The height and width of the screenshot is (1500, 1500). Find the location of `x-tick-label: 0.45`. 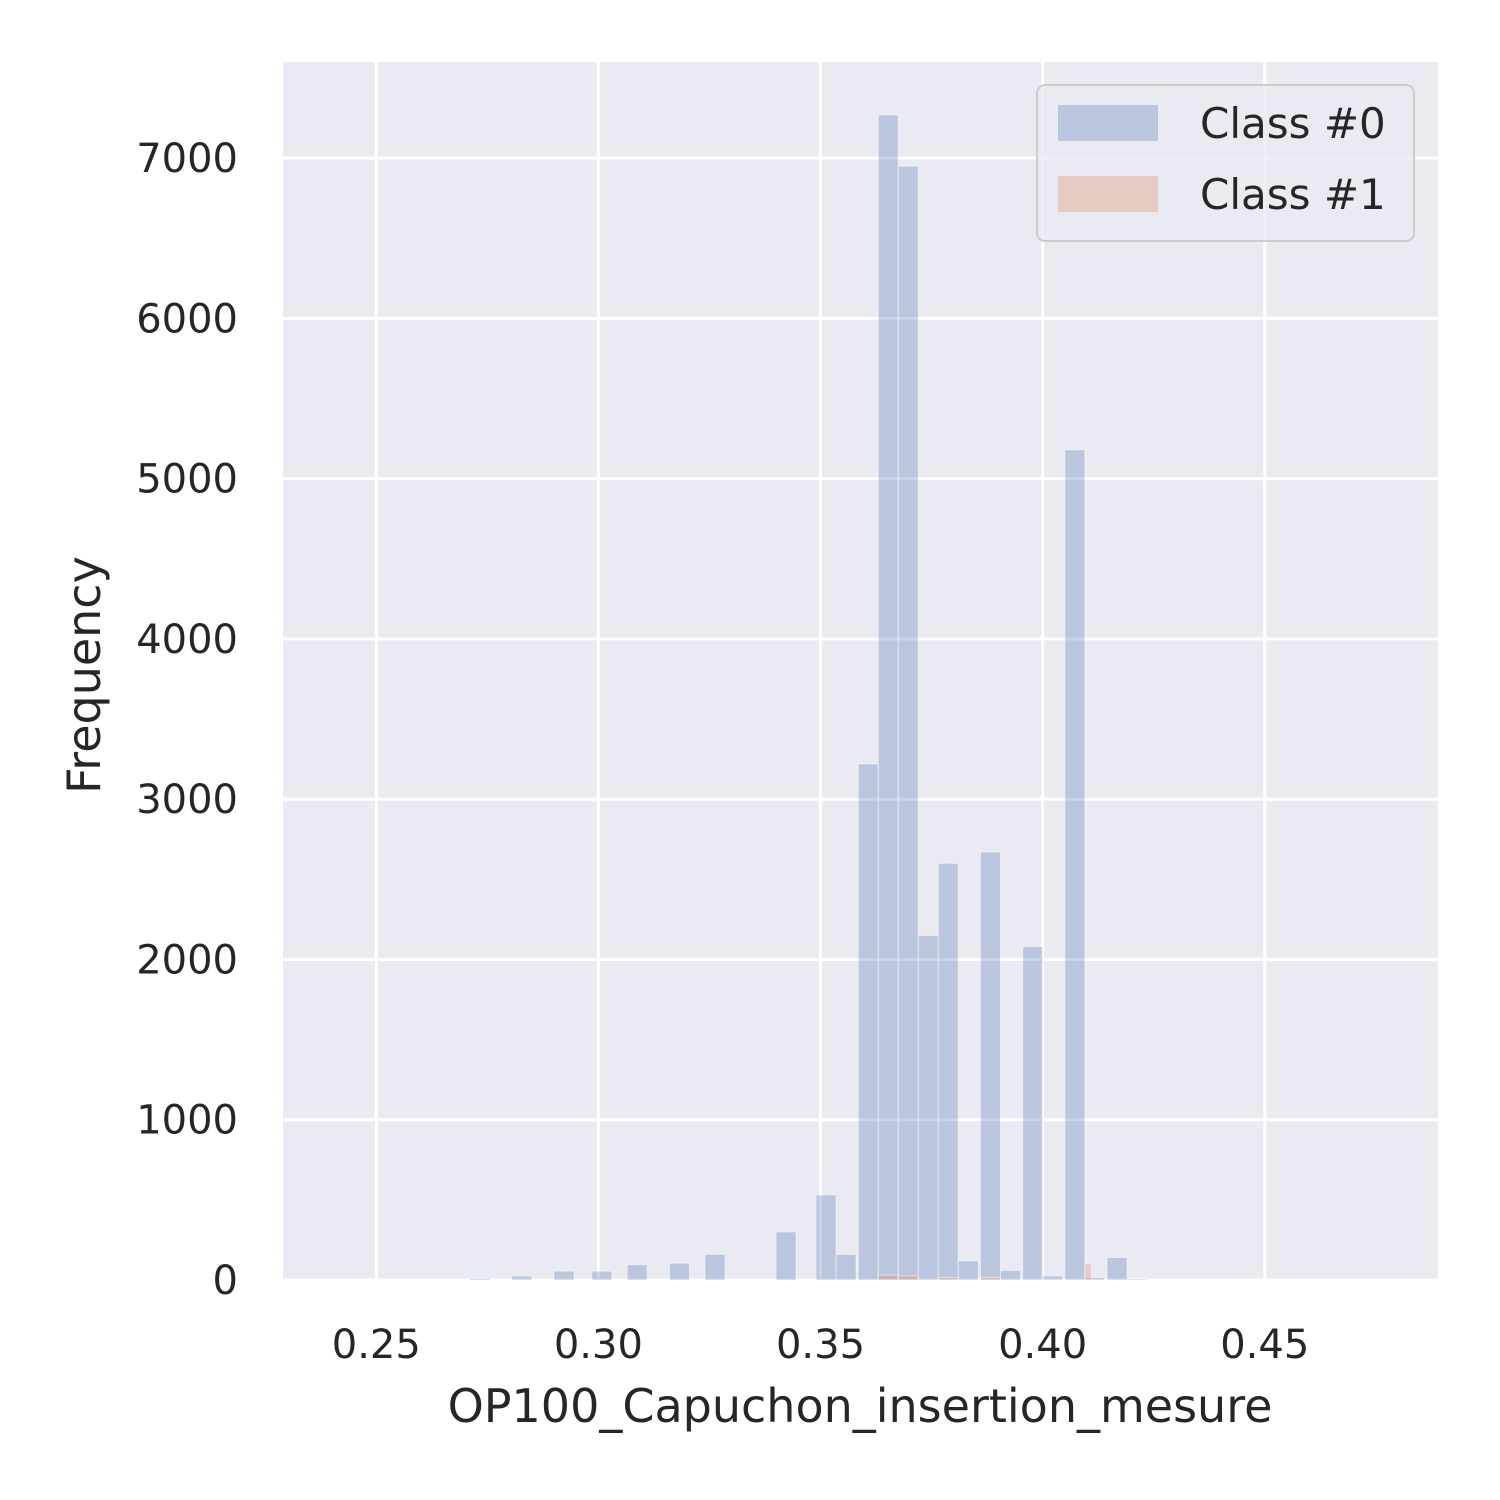

x-tick-label: 0.45 is located at coordinates (1264, 1345).